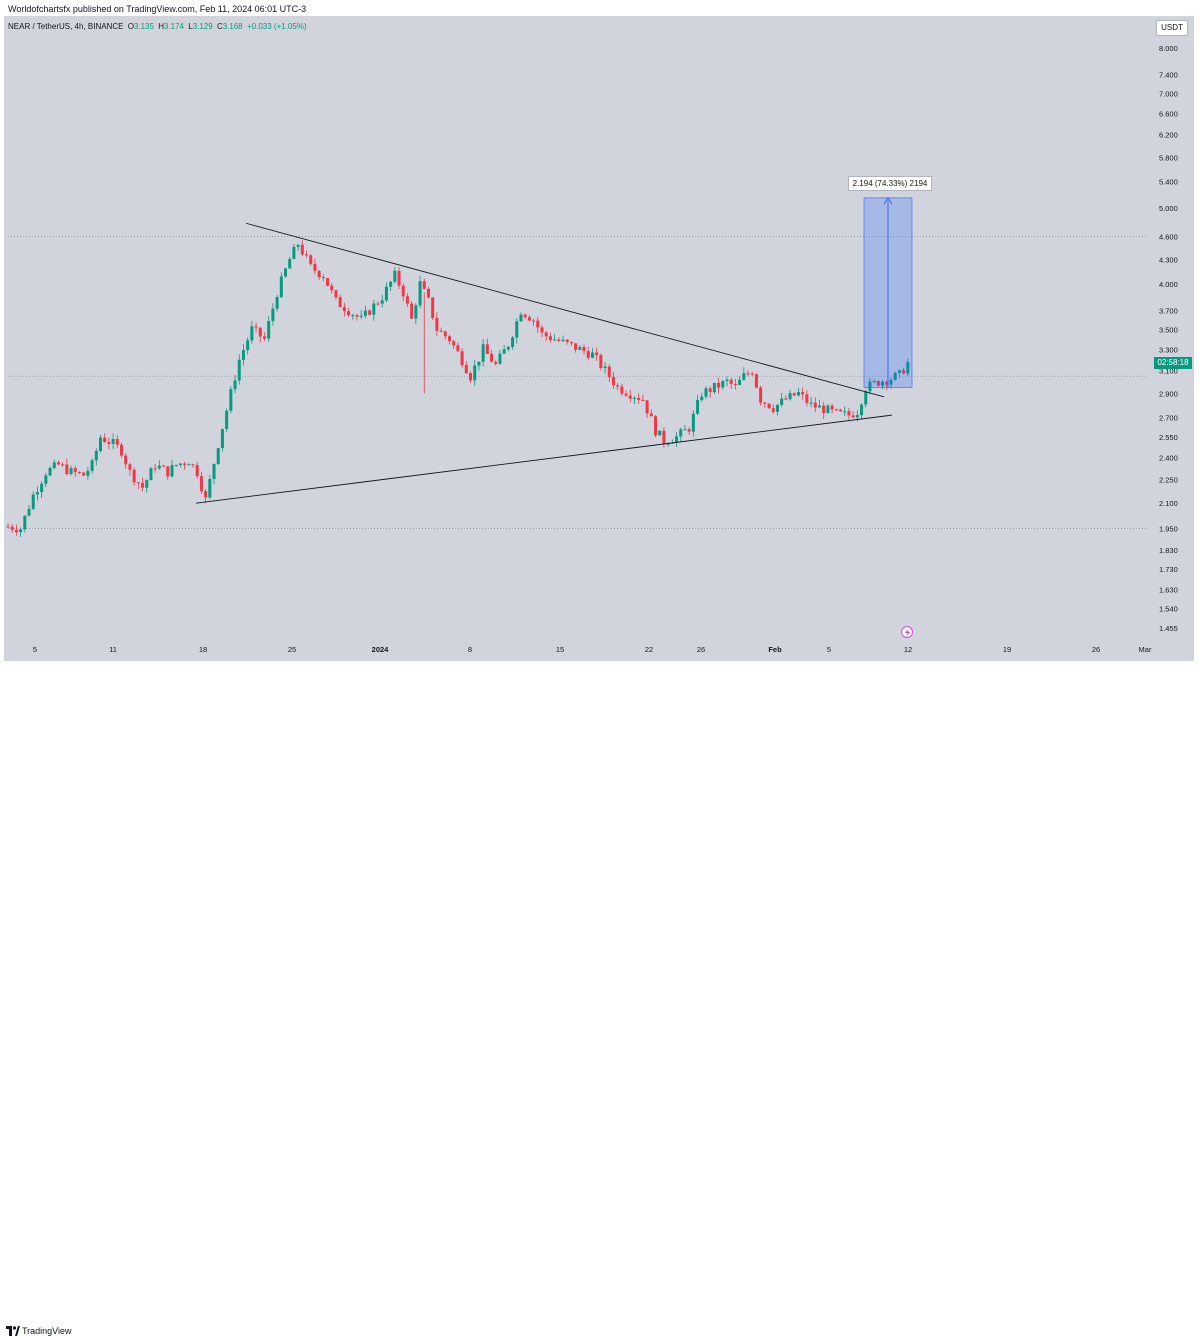 This screenshot has width=1200, height=1336. I want to click on tradingview-logo-icon, so click(13, 1331).